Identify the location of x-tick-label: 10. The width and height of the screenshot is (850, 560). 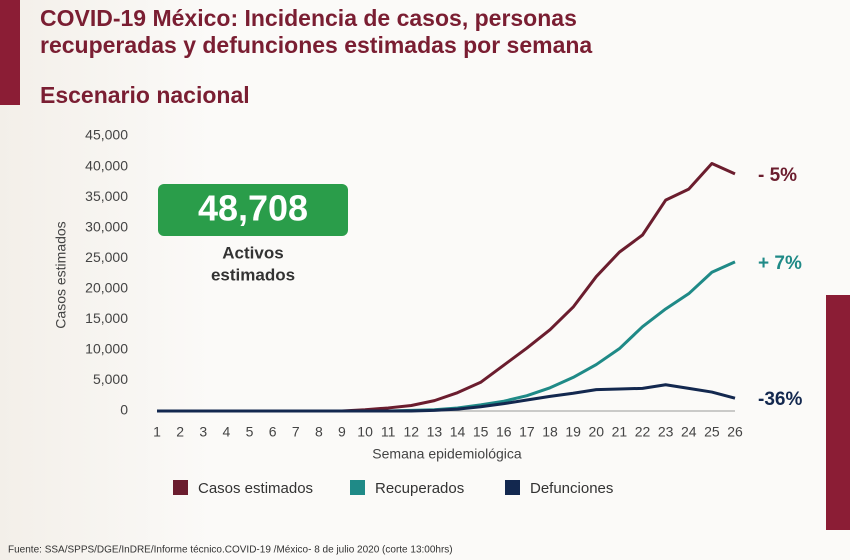
(365, 432).